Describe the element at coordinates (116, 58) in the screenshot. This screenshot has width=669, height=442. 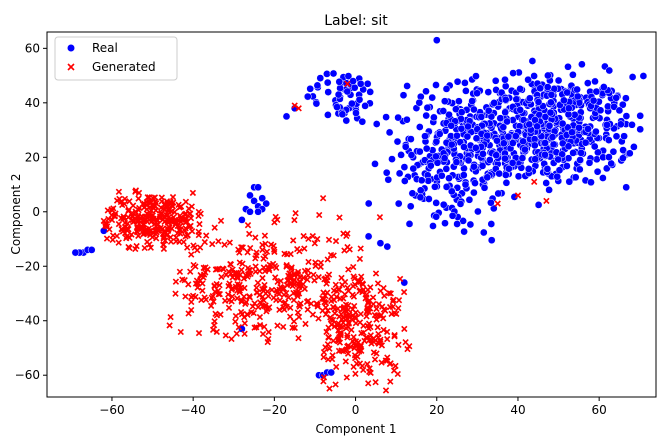
I see `chart-legend: Real Generated` at that location.